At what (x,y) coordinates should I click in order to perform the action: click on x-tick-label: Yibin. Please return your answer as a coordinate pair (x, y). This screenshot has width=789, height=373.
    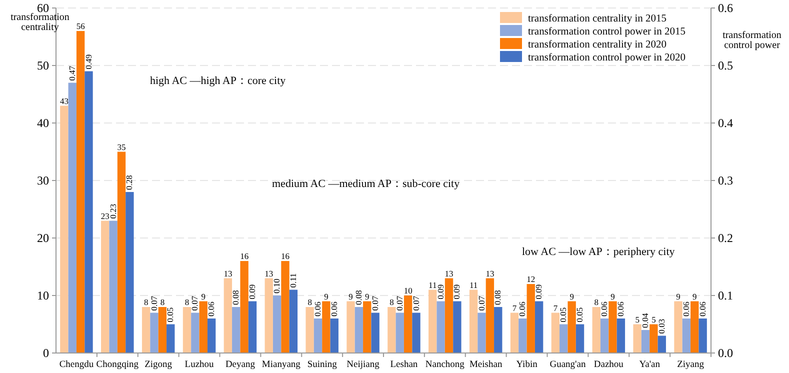
    Looking at the image, I should click on (527, 365).